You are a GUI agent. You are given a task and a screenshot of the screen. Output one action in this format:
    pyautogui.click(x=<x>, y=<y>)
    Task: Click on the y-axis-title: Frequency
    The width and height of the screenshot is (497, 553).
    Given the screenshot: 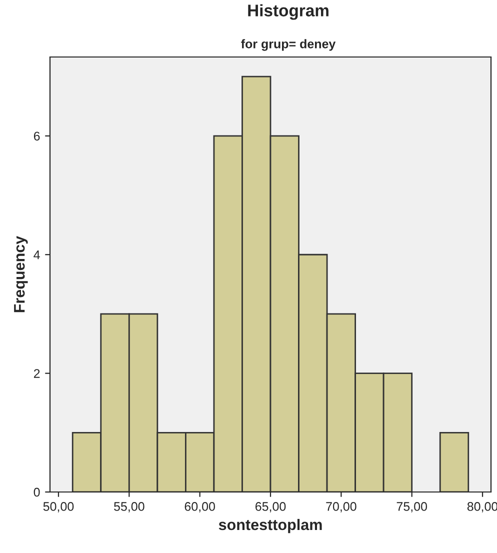 What is the action you would take?
    pyautogui.click(x=21, y=274)
    